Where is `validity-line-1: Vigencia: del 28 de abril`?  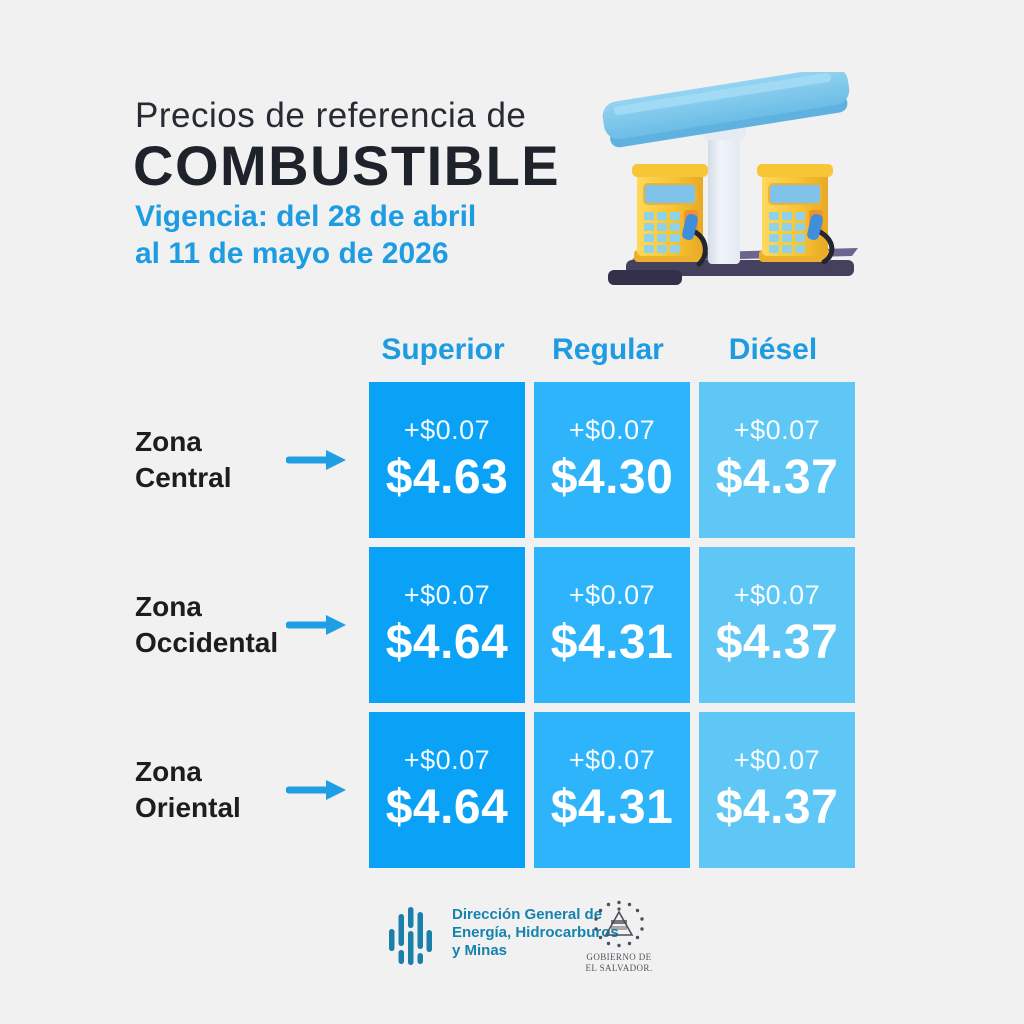
validity-line-1: Vigencia: del 28 de abril is located at coordinates (306, 216).